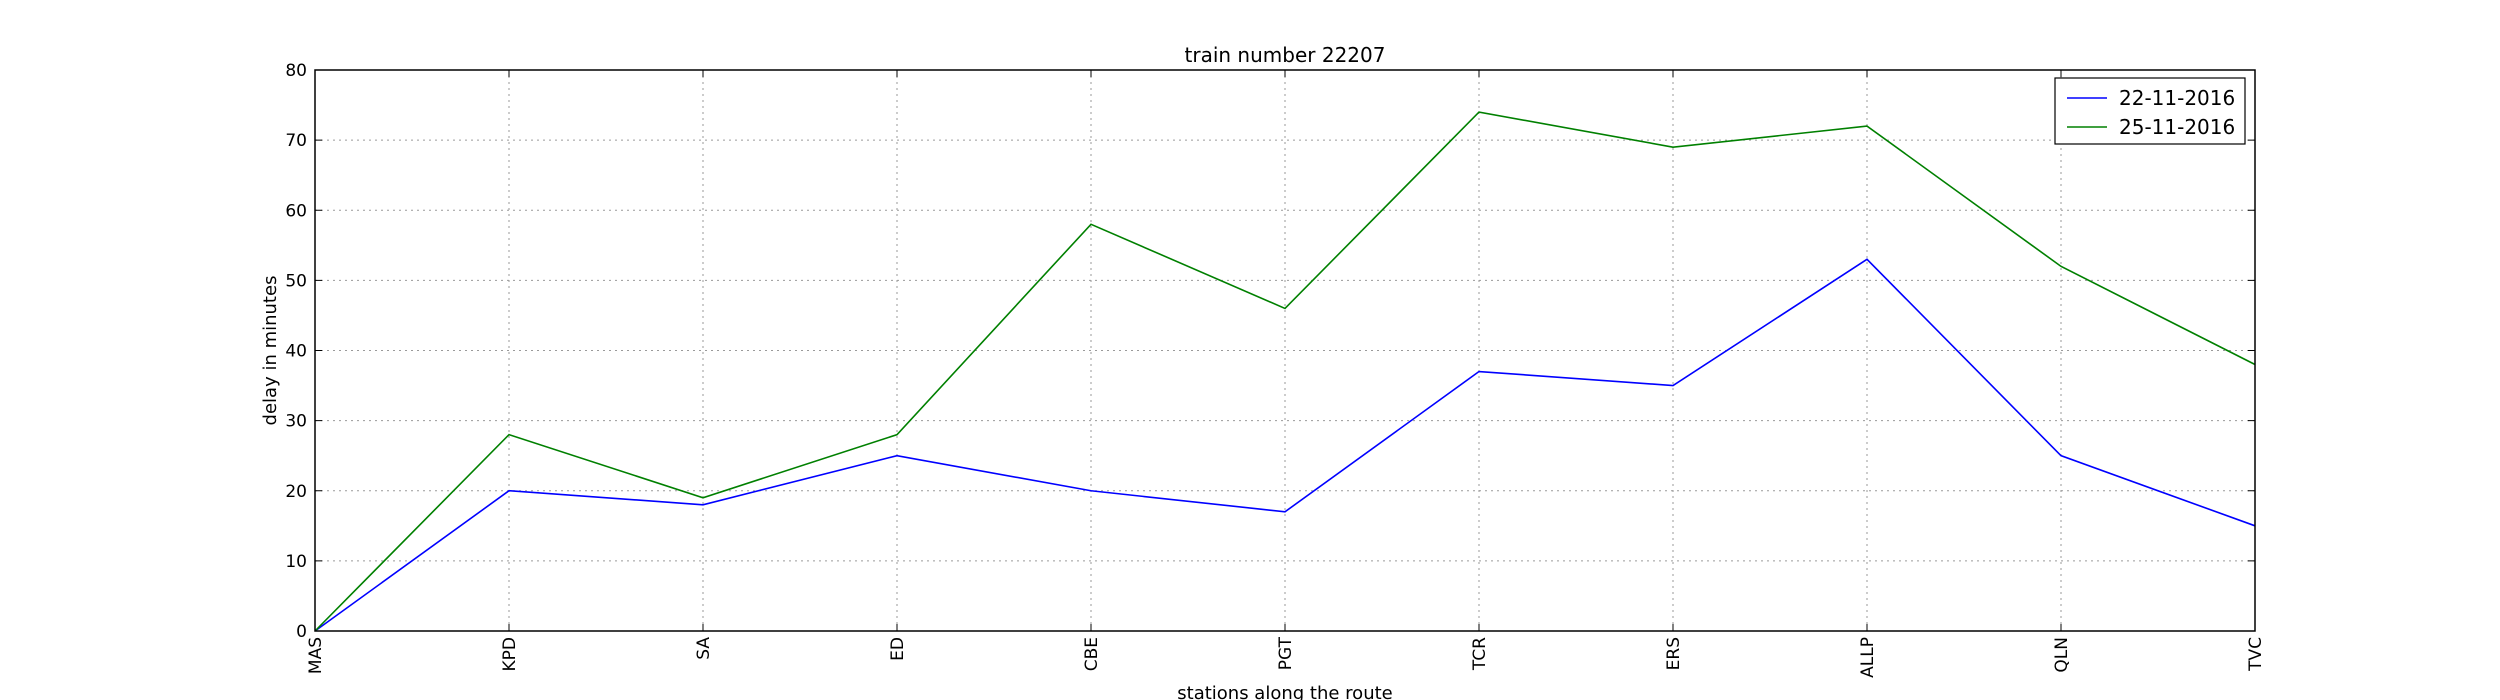 Image resolution: width=2500 pixels, height=700 pixels. Describe the element at coordinates (2256, 654) in the screenshot. I see `x-tick-label: TVC` at that location.